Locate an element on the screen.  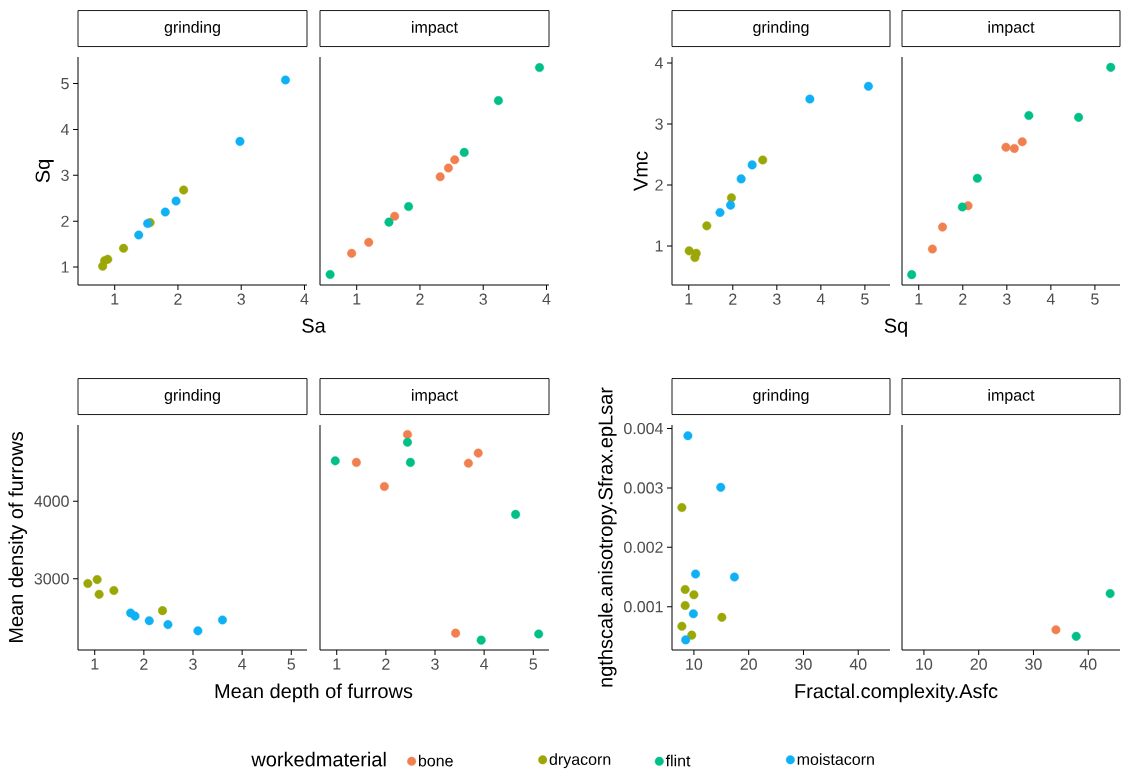
y-axis-title: ngthscale.anisotropy.Sfrax.epLsar is located at coordinates (607, 537).